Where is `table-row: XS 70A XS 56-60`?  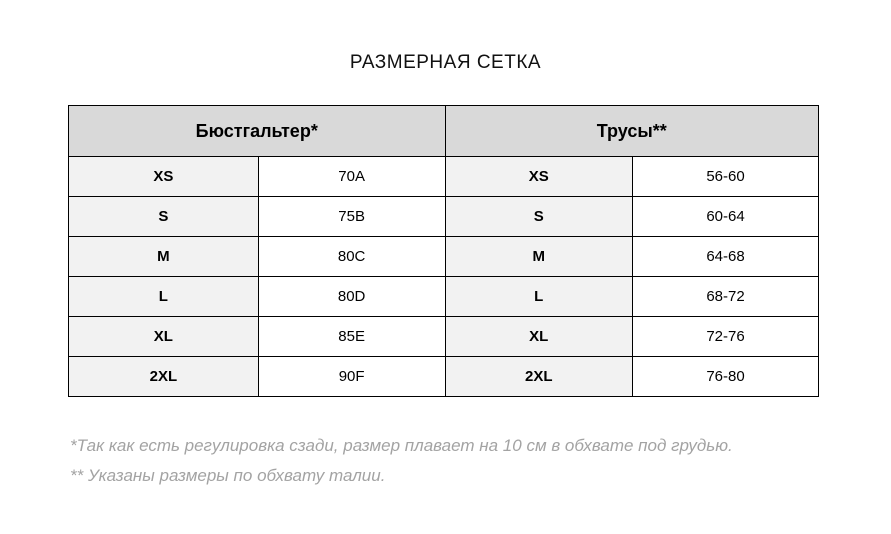
table-row: XS 70A XS 56-60 is located at coordinates (443, 176).